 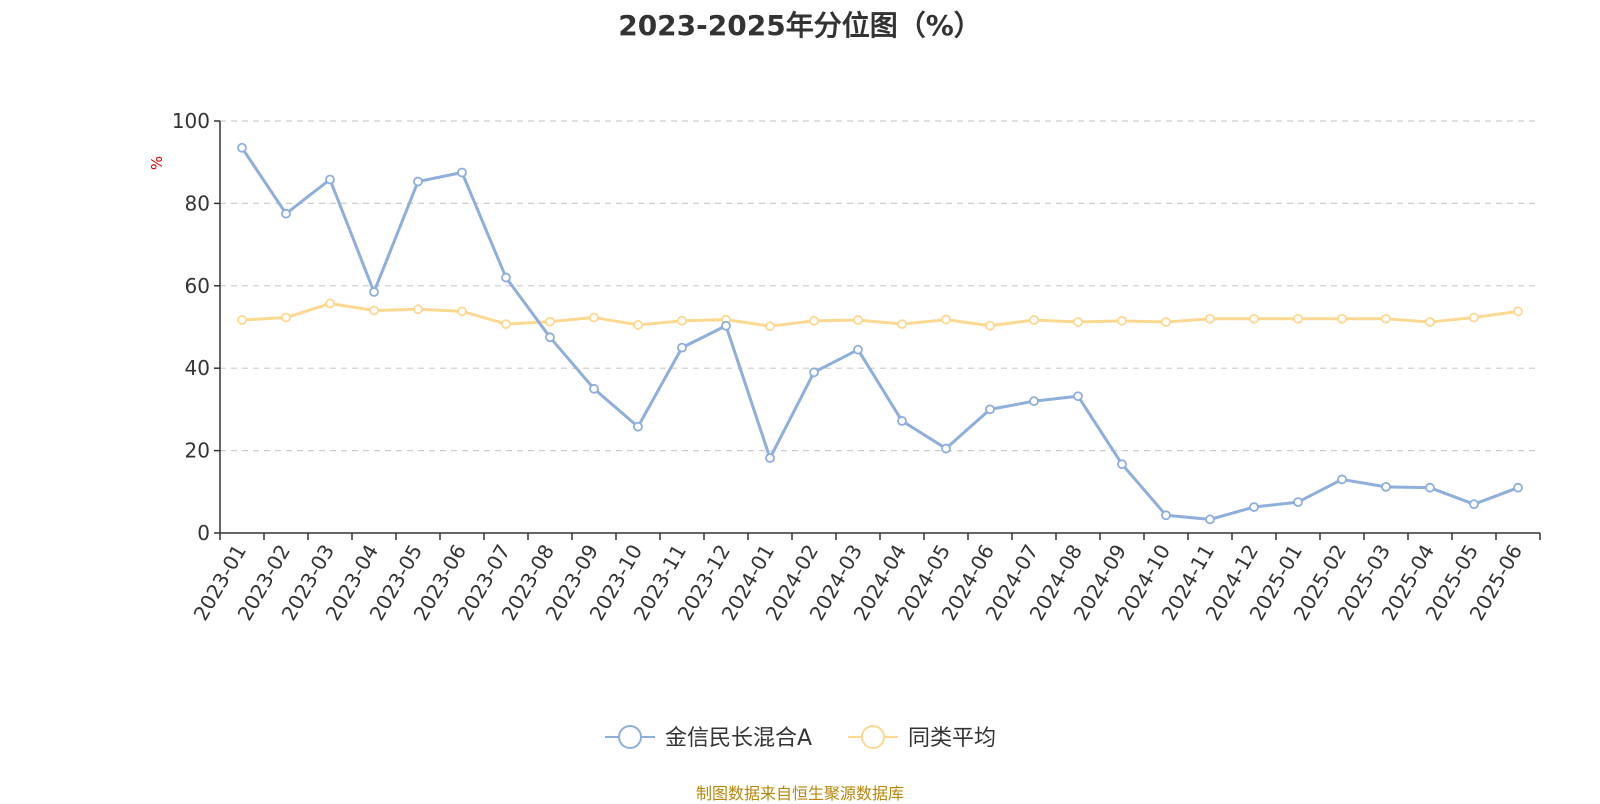 I want to click on y-tick-label: 20, so click(x=197, y=451).